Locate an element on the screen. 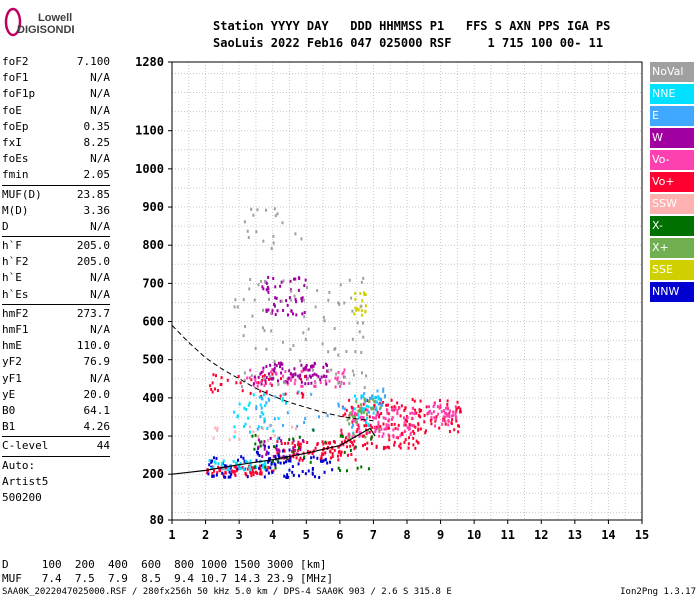 This screenshot has height=600, width=700. echo-point-ssw is located at coordinates (213, 438).